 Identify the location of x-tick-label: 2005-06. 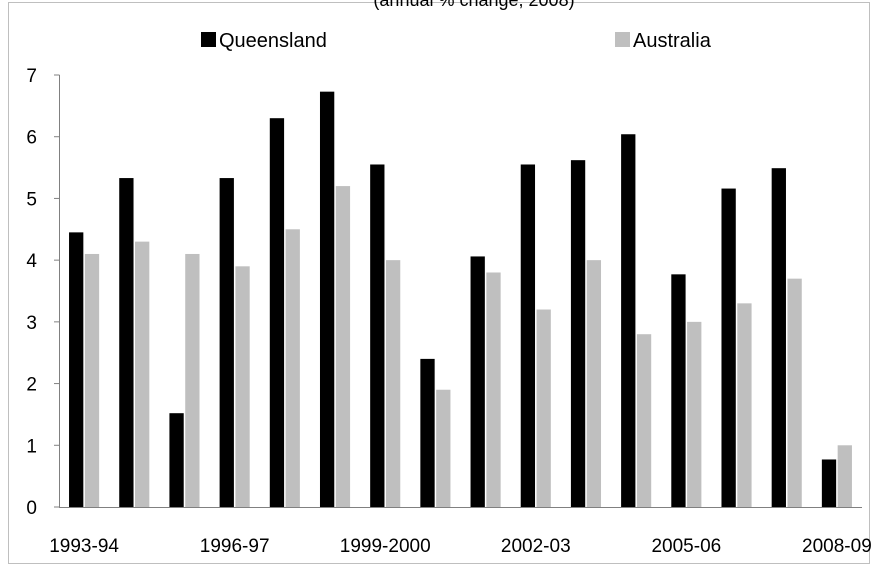
(686, 546).